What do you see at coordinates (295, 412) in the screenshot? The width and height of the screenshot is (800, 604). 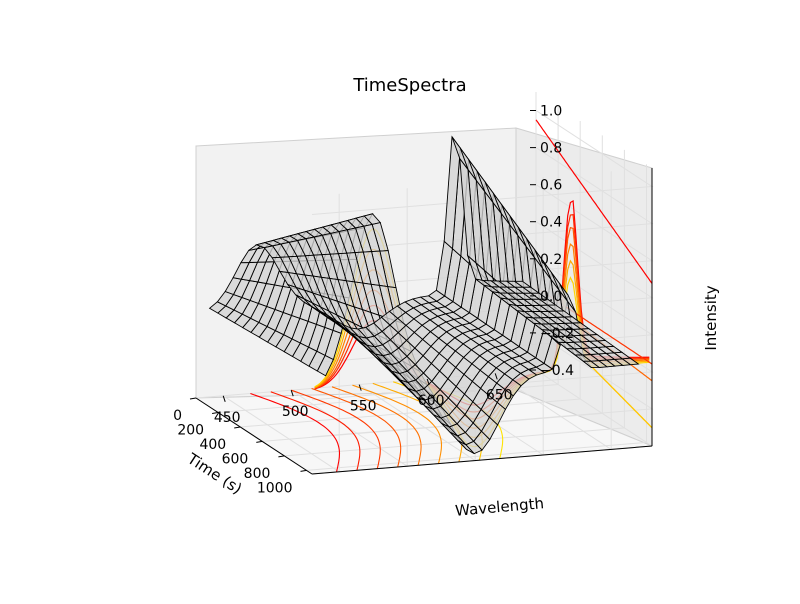 I see `x-tick-label: 500` at bounding box center [295, 412].